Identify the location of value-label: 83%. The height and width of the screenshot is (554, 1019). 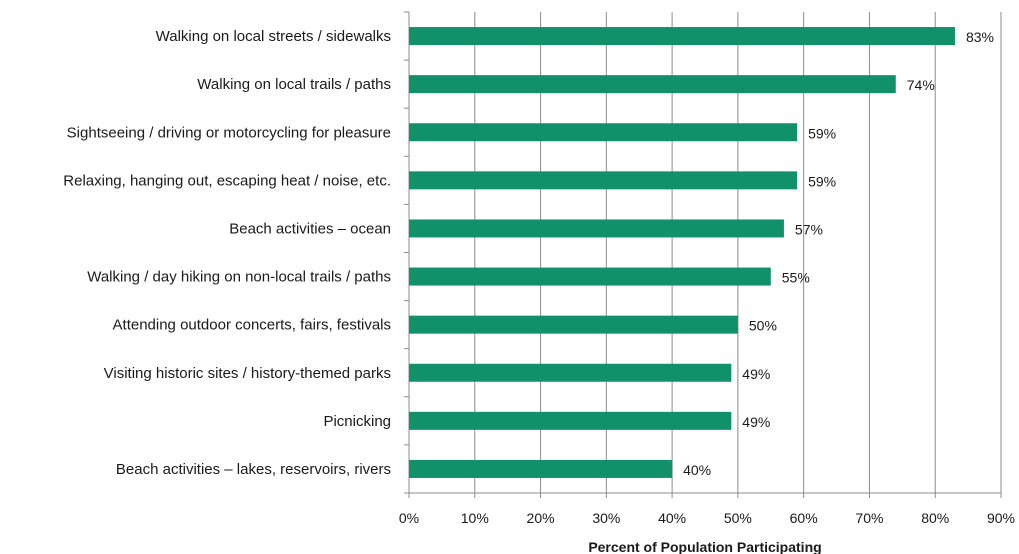
(980, 37).